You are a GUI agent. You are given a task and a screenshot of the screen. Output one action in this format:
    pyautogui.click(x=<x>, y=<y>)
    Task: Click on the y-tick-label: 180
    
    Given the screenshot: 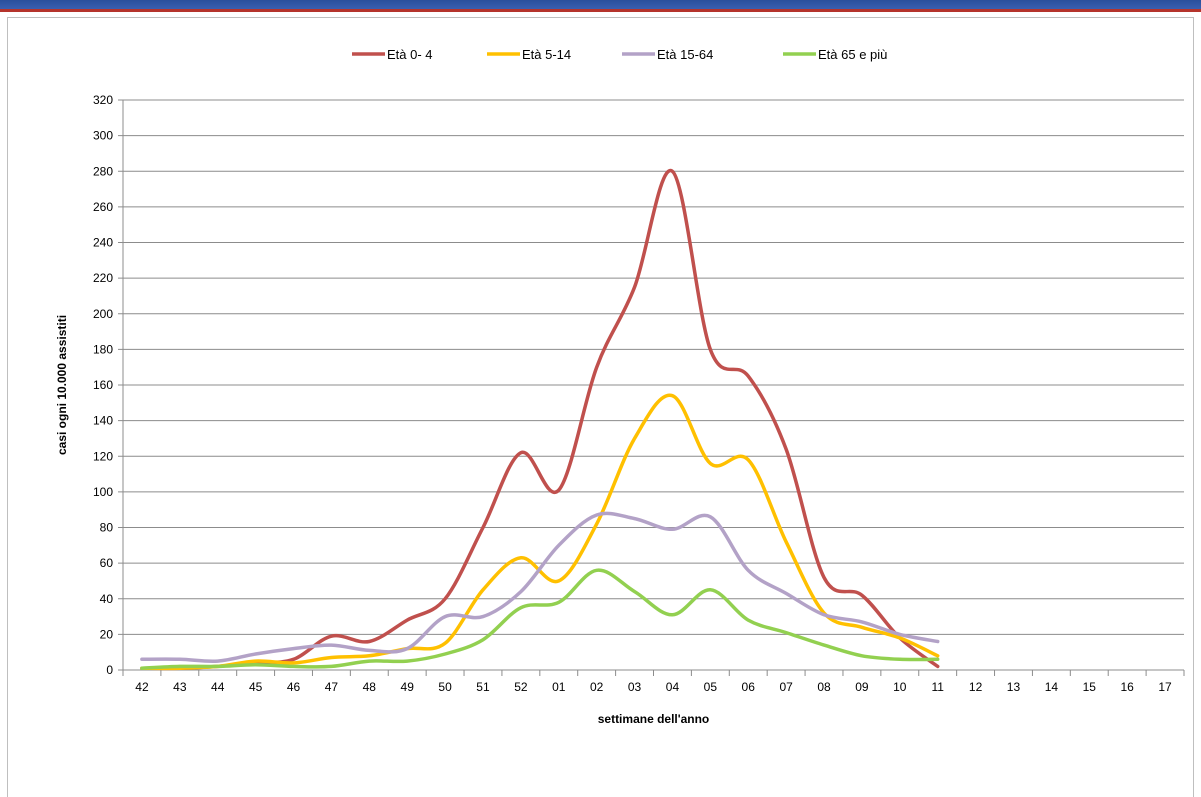 What is the action you would take?
    pyautogui.click(x=103, y=349)
    